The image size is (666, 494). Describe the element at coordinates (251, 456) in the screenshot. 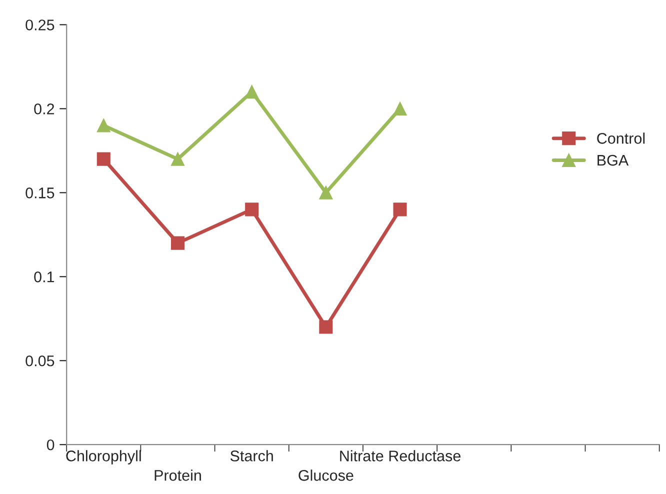

I see `x-tick-label: Starch` at that location.